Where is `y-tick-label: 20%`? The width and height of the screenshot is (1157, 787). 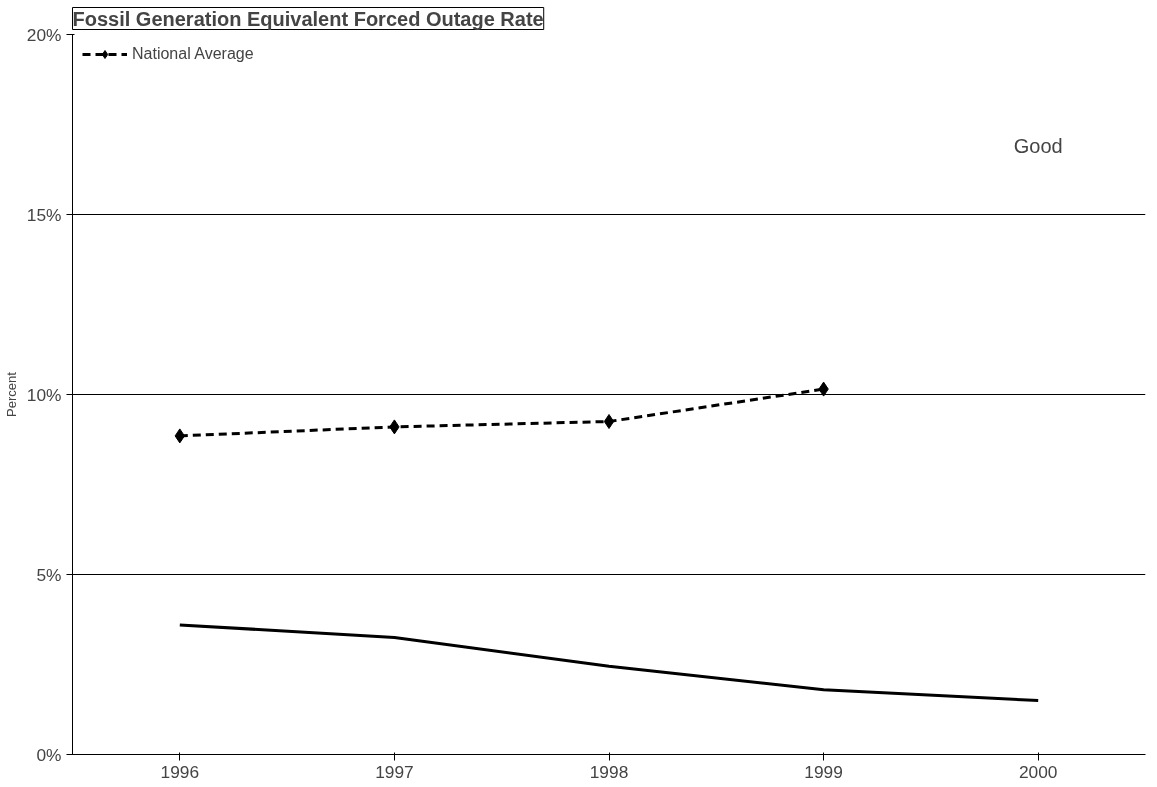
y-tick-label: 20% is located at coordinates (44, 34).